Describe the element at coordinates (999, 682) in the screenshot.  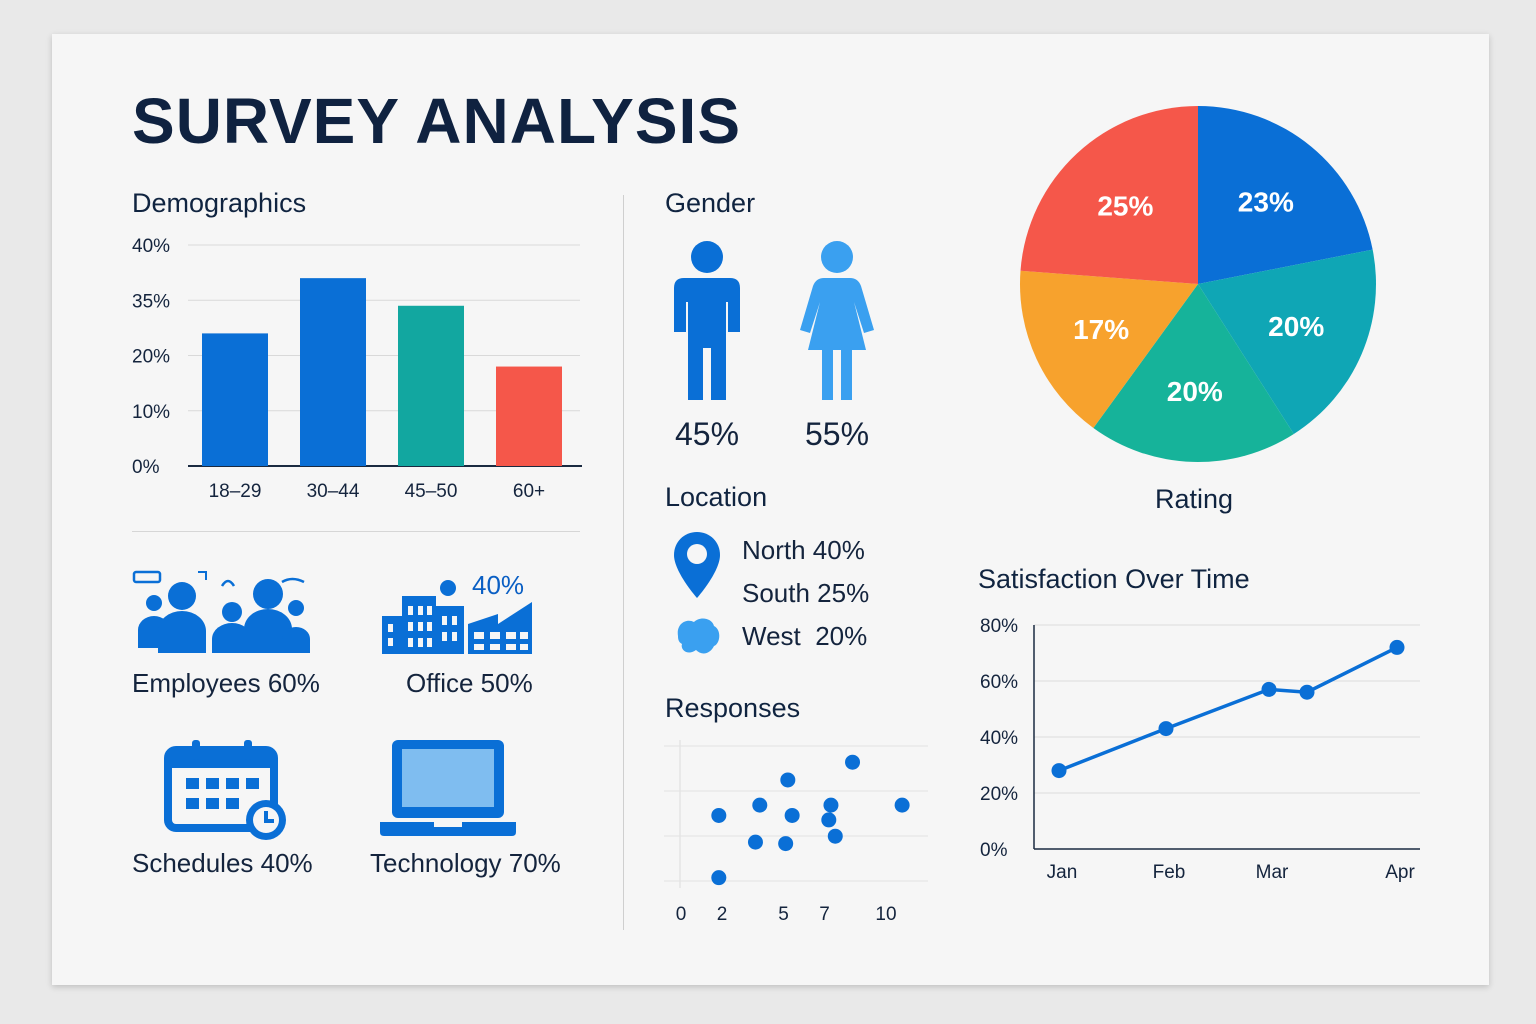
I see `line-ytick-label: 60%` at that location.